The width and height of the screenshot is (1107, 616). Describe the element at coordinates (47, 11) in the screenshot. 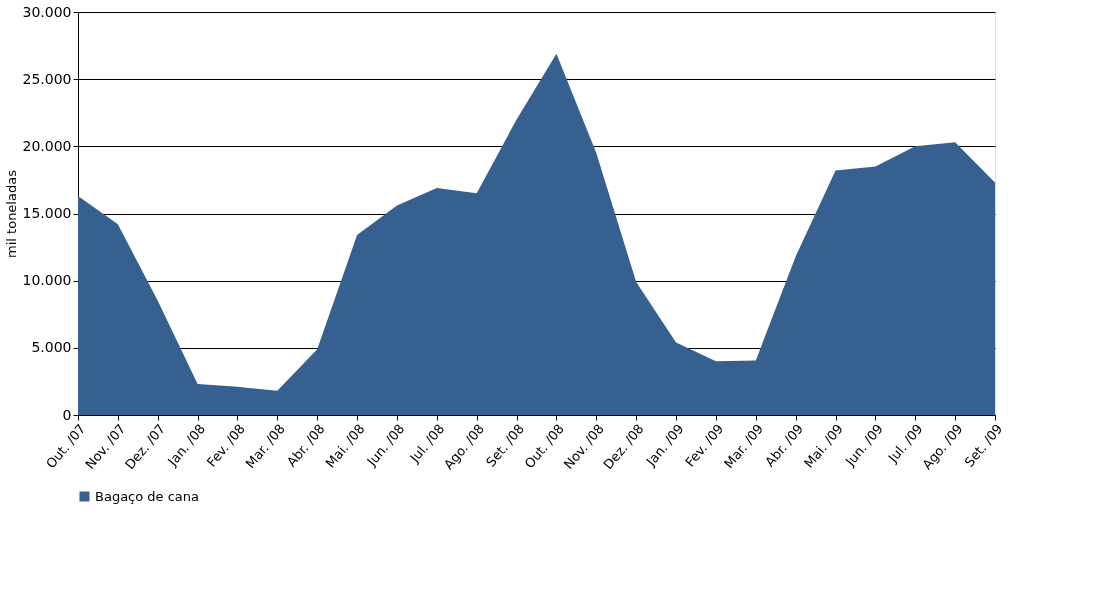

I see `y-tick-label: 30.000` at that location.